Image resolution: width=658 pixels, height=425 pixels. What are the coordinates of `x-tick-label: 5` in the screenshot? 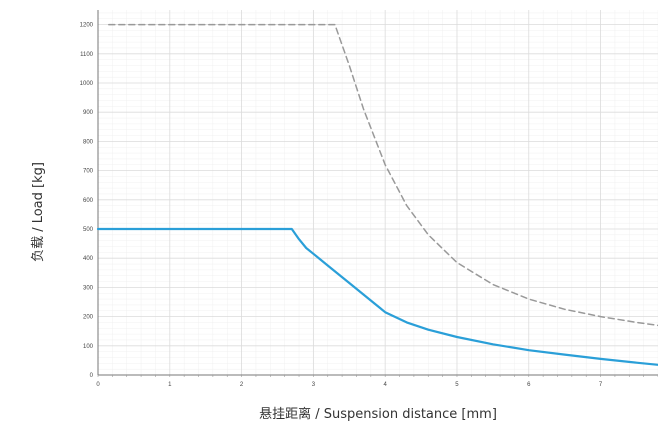 It's located at (457, 385).